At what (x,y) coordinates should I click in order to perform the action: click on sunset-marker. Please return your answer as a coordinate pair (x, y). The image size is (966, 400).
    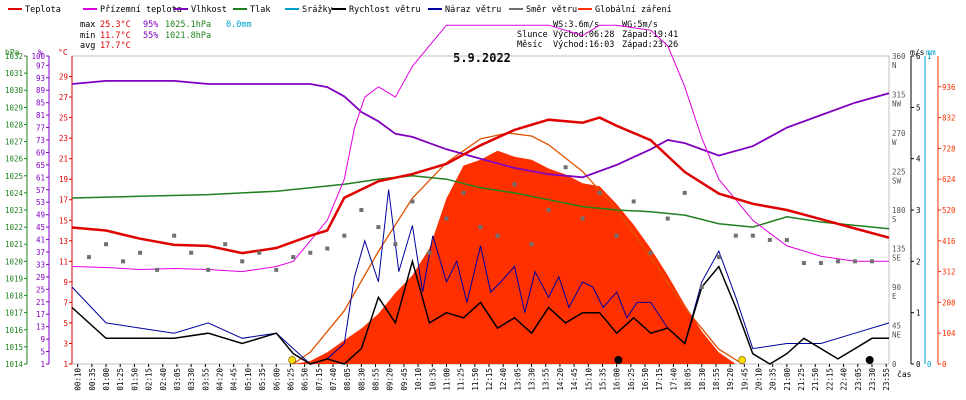
    Looking at the image, I should click on (742, 360).